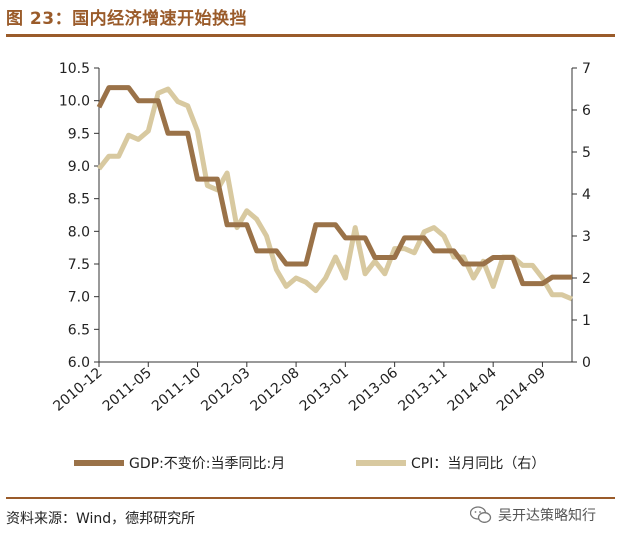  What do you see at coordinates (77, 390) in the screenshot?
I see `x-tick-label: 2010-12` at bounding box center [77, 390].